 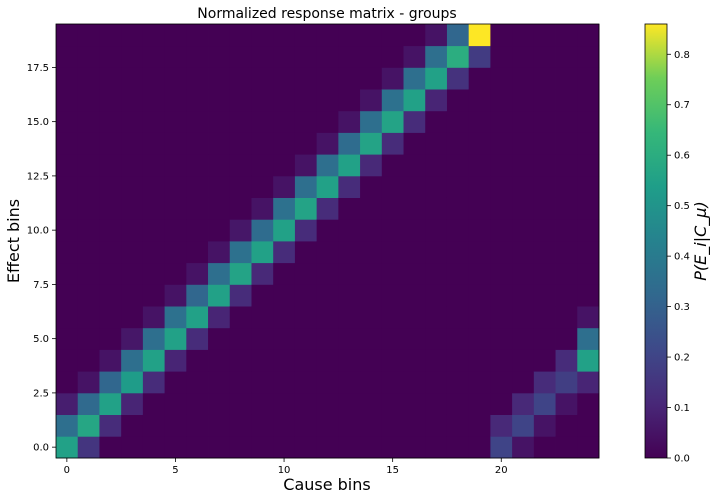 I want to click on x-axis-label: Cause bins, so click(x=326, y=484).